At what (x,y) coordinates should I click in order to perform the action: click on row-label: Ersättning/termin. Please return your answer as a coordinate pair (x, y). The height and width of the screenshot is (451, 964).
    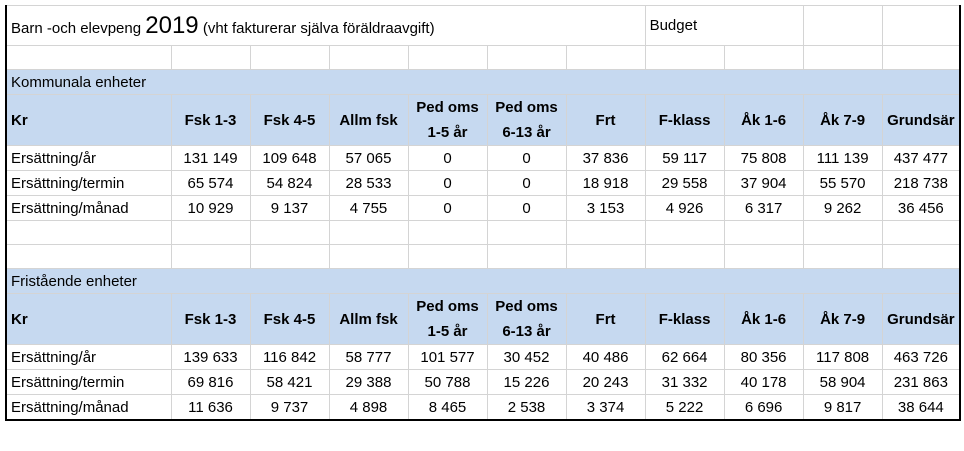
    Looking at the image, I should click on (88, 183).